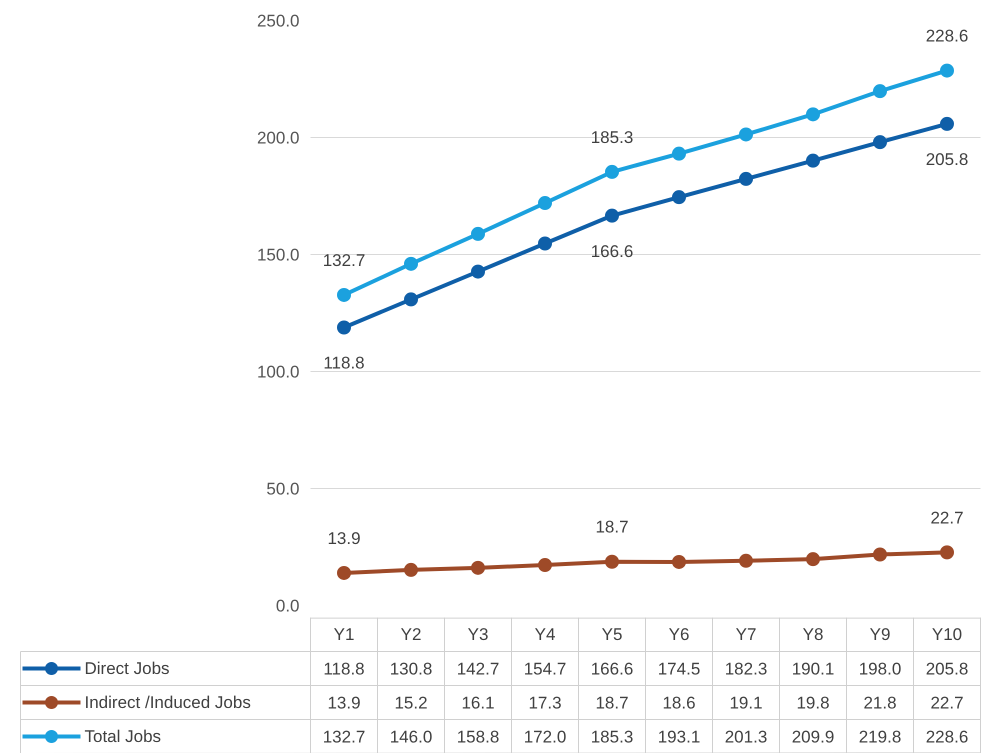 Image resolution: width=991 pixels, height=753 pixels. What do you see at coordinates (612, 527) in the screenshot?
I see `annotation: 18.7` at bounding box center [612, 527].